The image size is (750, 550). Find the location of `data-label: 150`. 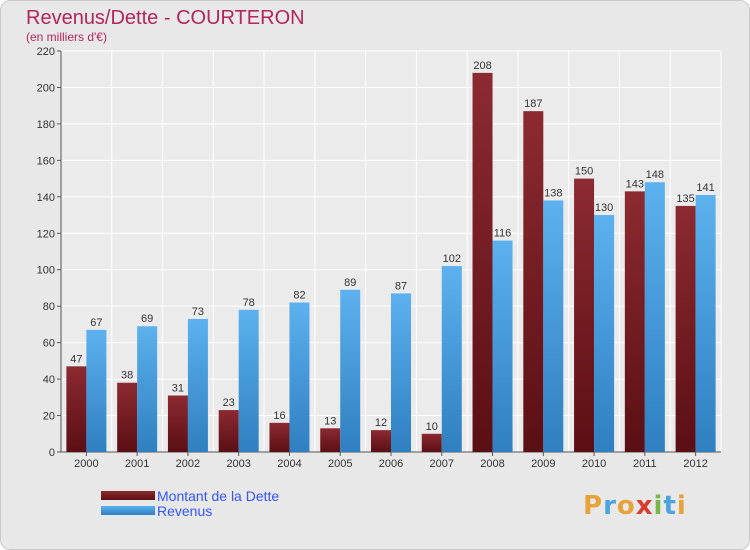

data-label: 150 is located at coordinates (584, 172).